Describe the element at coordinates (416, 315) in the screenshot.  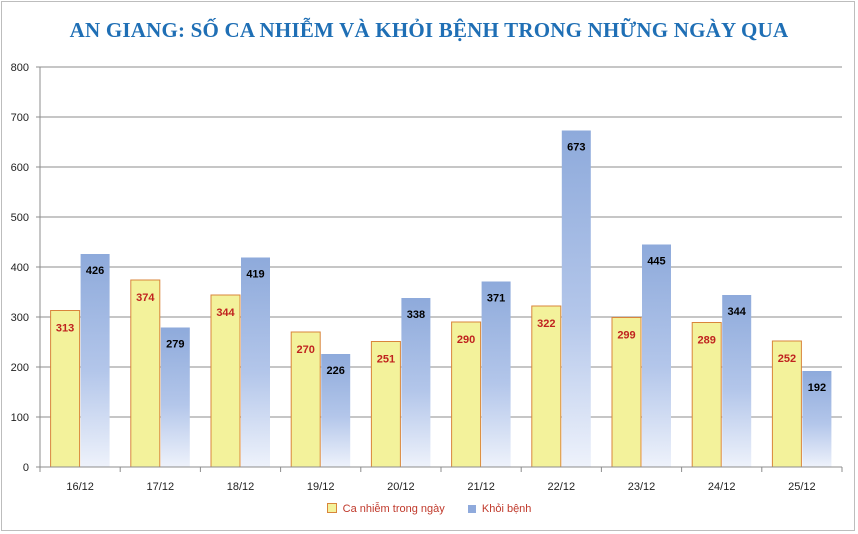
I see `data-label-recovered: 338` at that location.